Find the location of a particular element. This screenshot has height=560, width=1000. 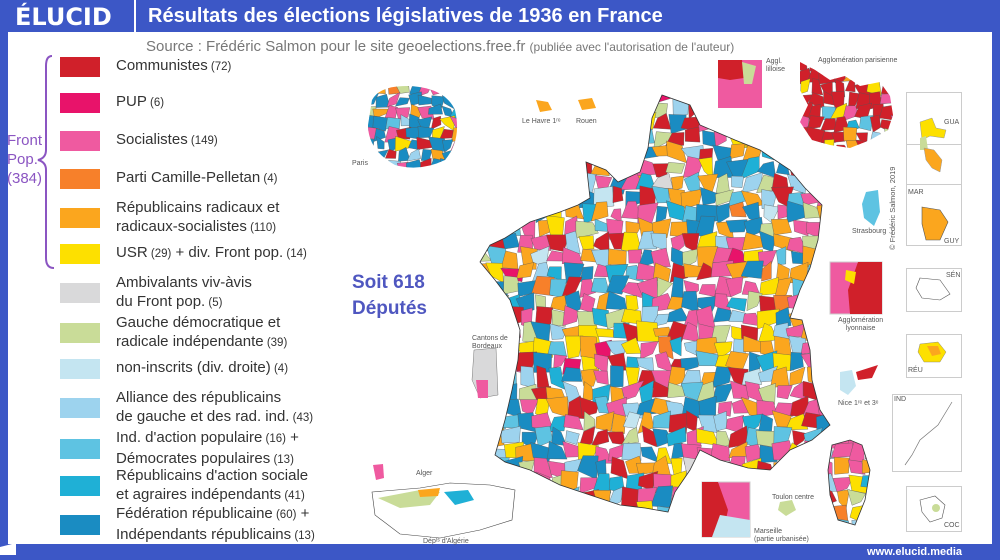

elucid-logo: ÉLUCID is located at coordinates (63, 17).